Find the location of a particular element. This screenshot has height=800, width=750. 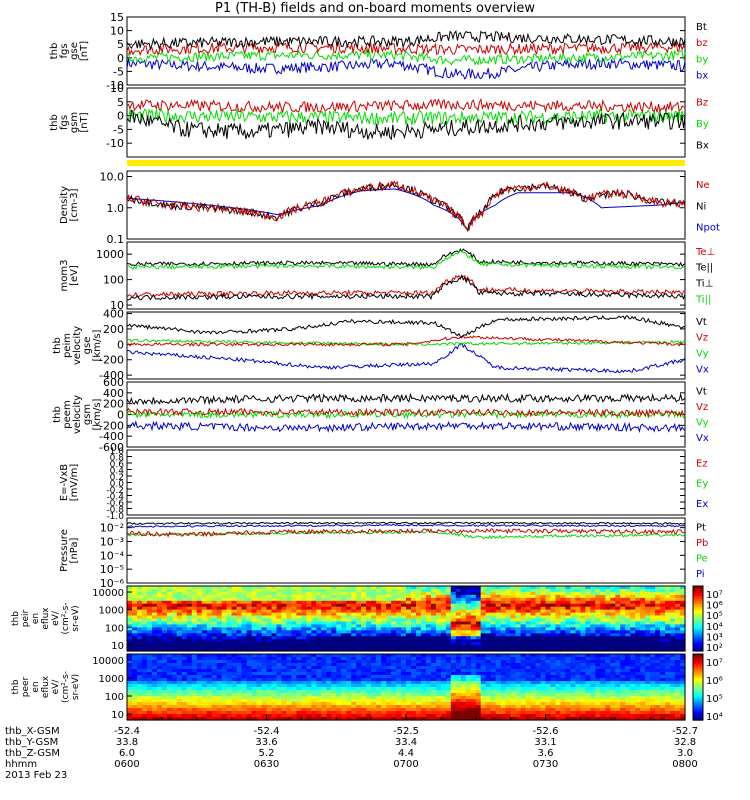

y-axis-label: [nT] is located at coordinates (84, 122).